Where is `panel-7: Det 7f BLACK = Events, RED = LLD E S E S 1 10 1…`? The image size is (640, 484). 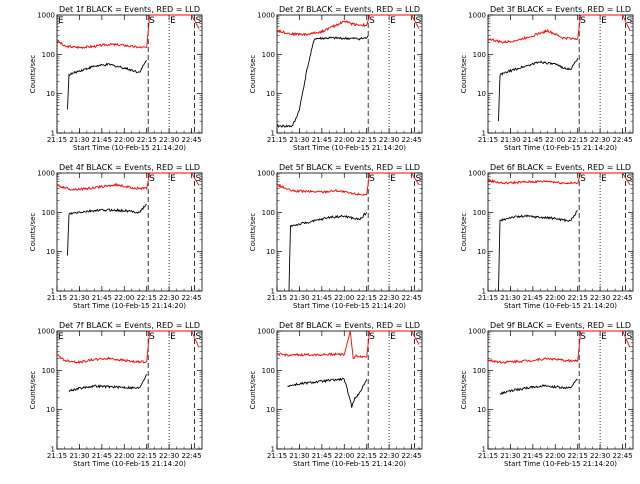 panel-7: Det 7f BLACK = Events, RED = LLD E S E S 1 10 1… is located at coordinates (116, 394).